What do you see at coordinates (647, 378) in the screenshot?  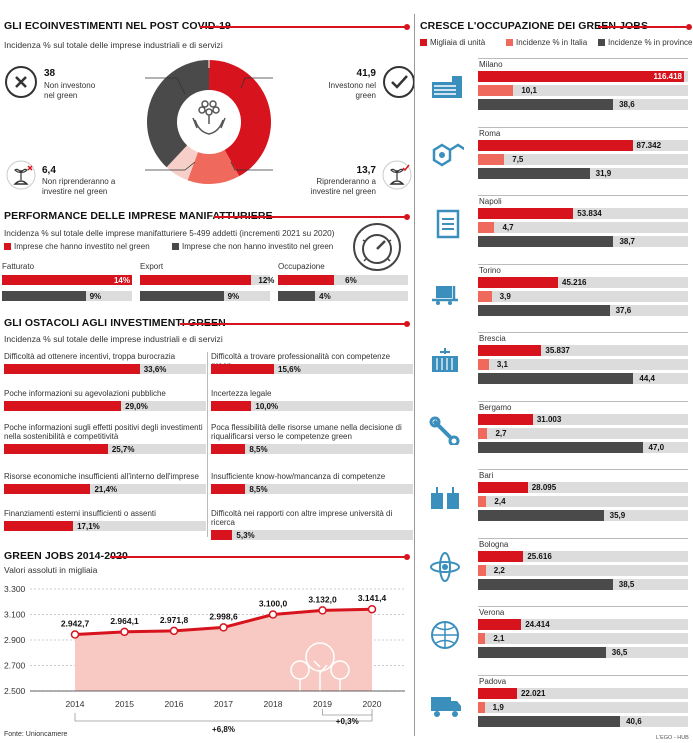 I see `city-value-province: 44,4` at bounding box center [647, 378].